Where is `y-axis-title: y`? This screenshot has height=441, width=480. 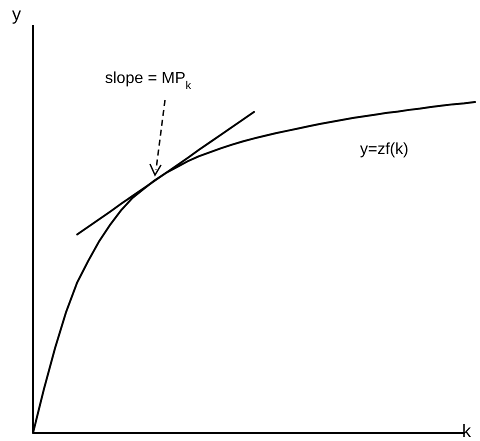
y-axis-title: y is located at coordinates (16, 14).